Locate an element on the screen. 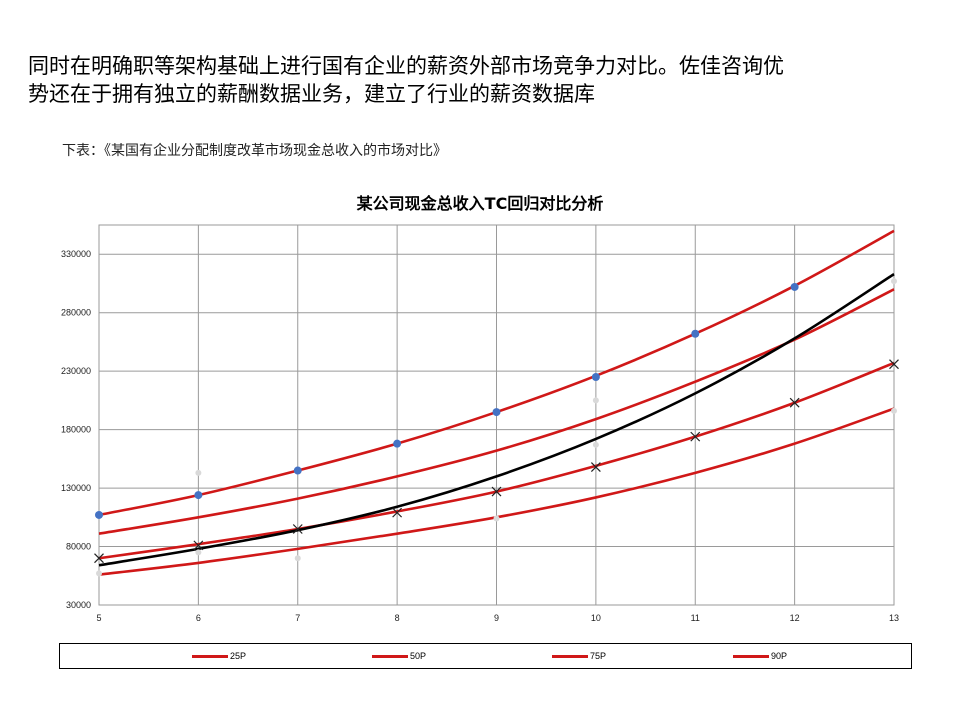 This screenshot has height=720, width=960. chart-legend: 25P 50P 75P 90P is located at coordinates (485, 656).